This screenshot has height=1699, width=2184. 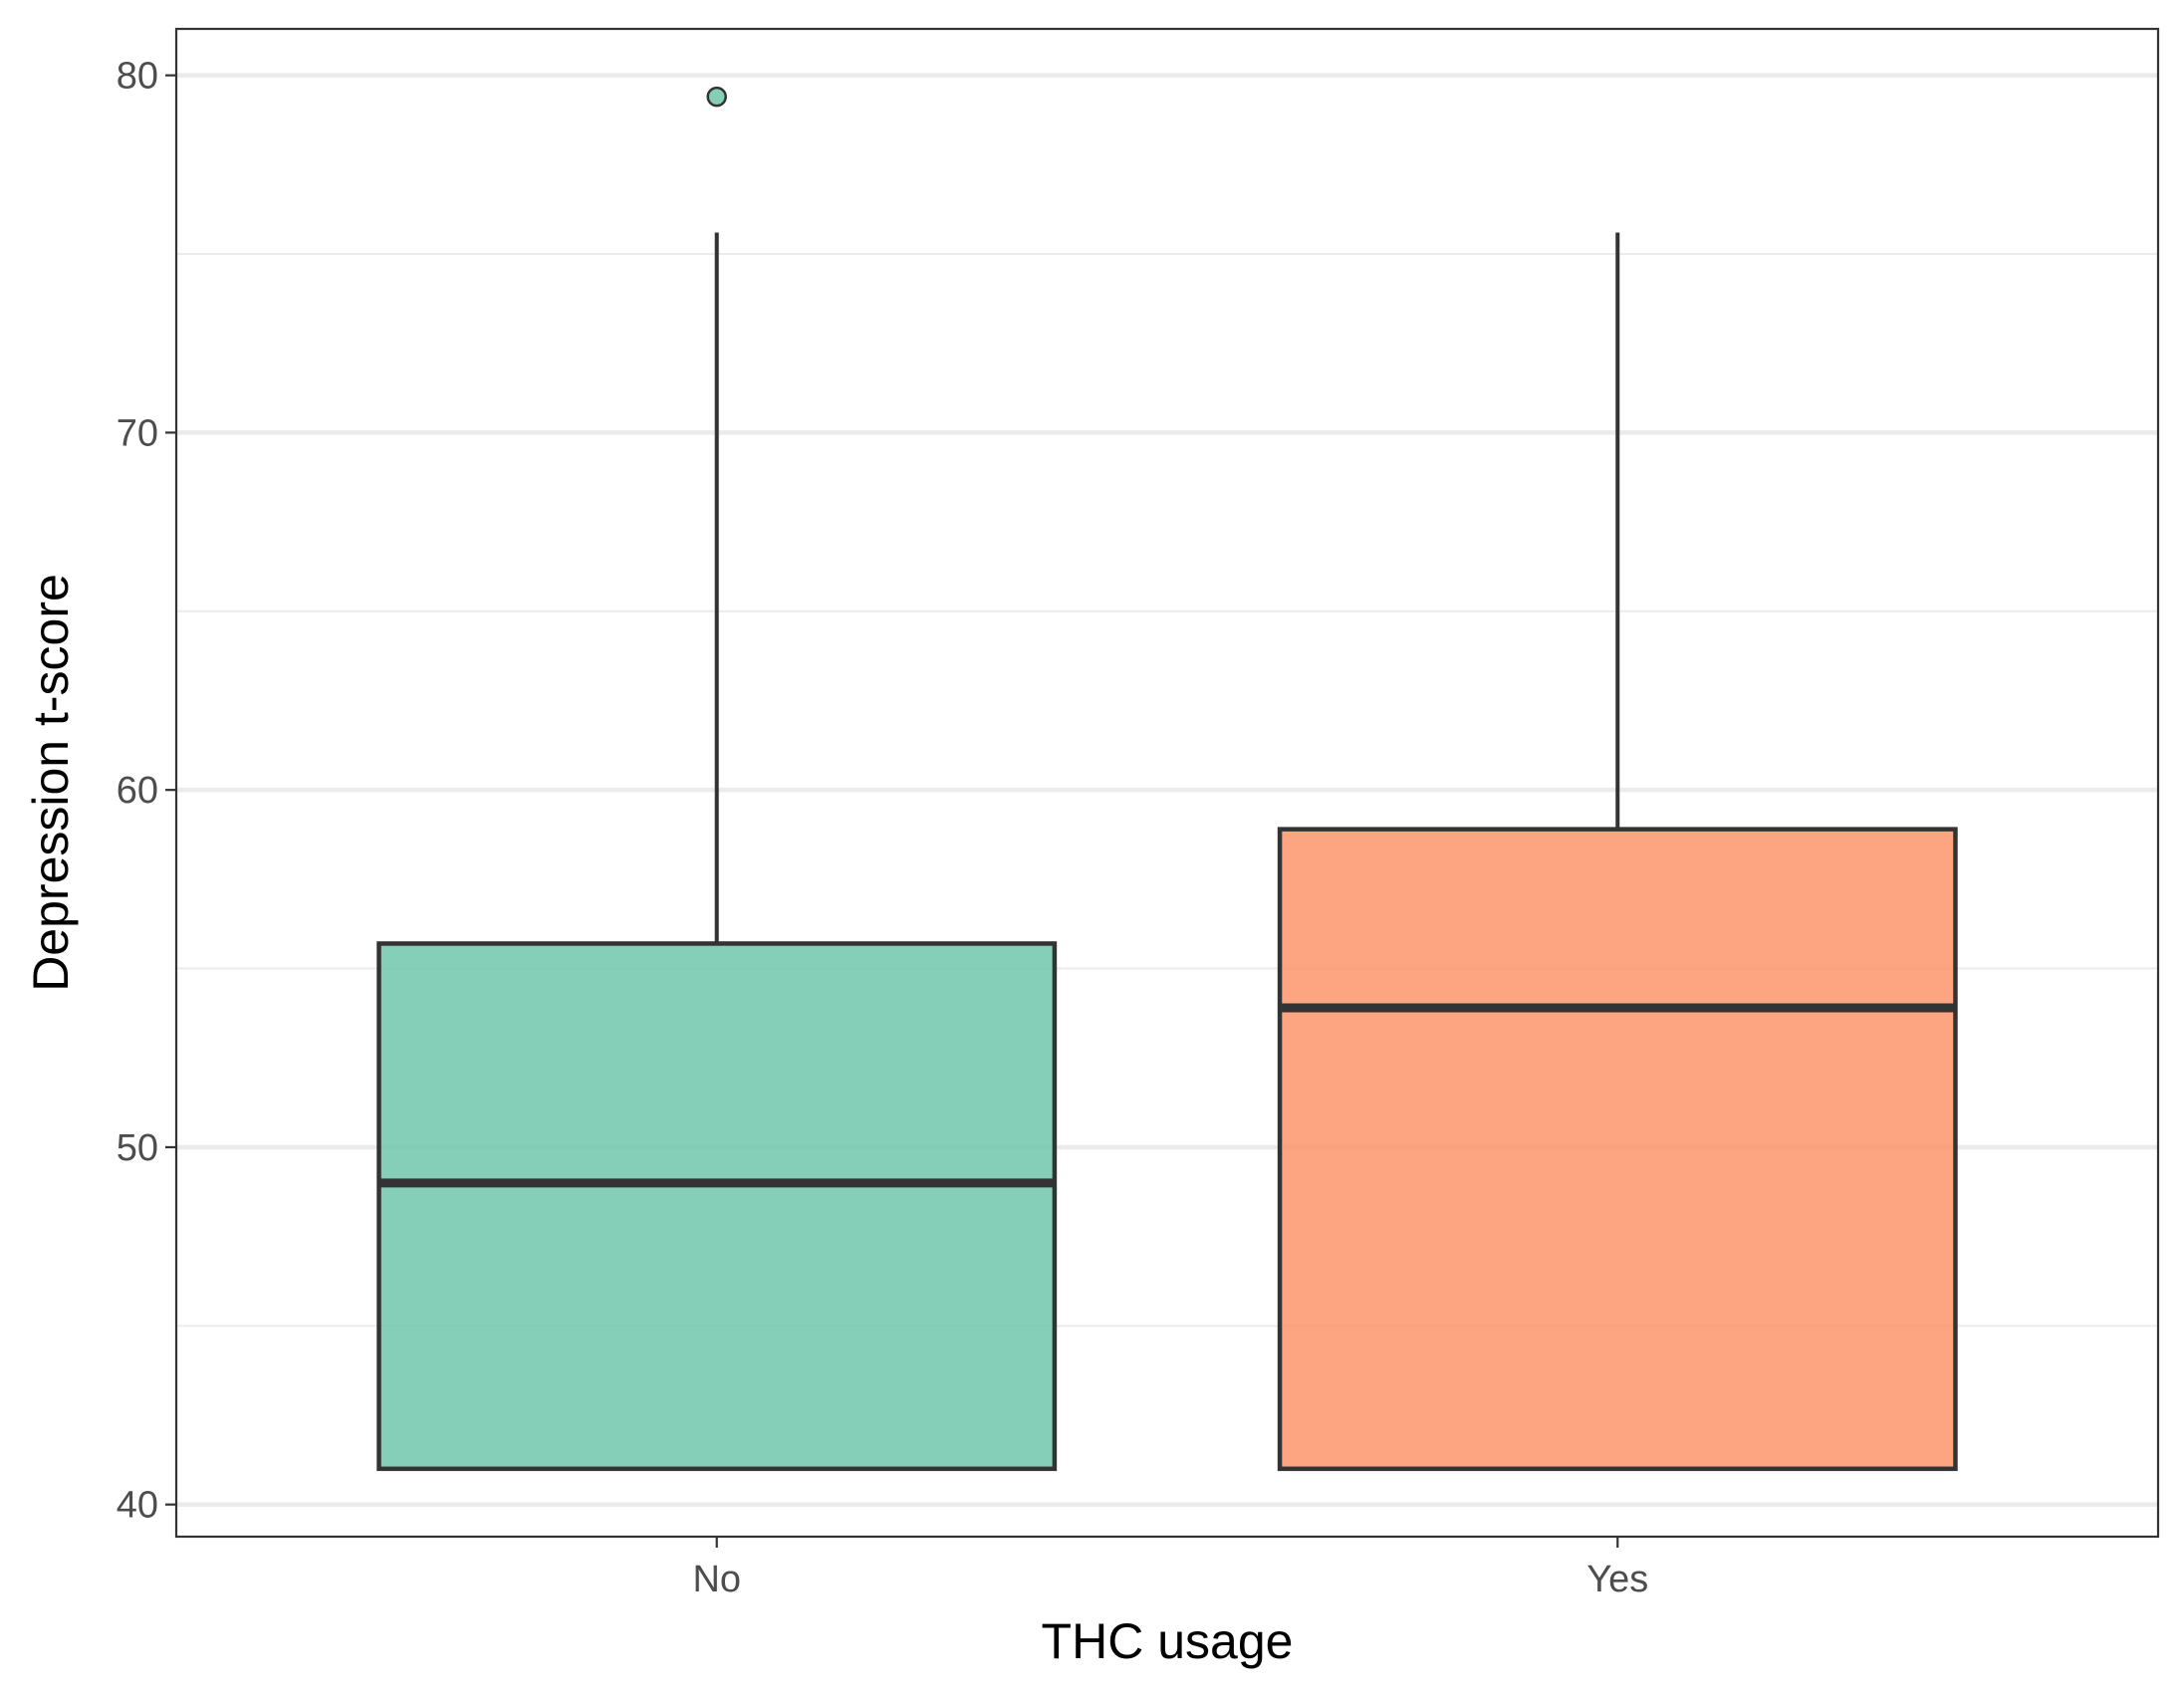 What do you see at coordinates (716, 97) in the screenshot?
I see `outlier-point` at bounding box center [716, 97].